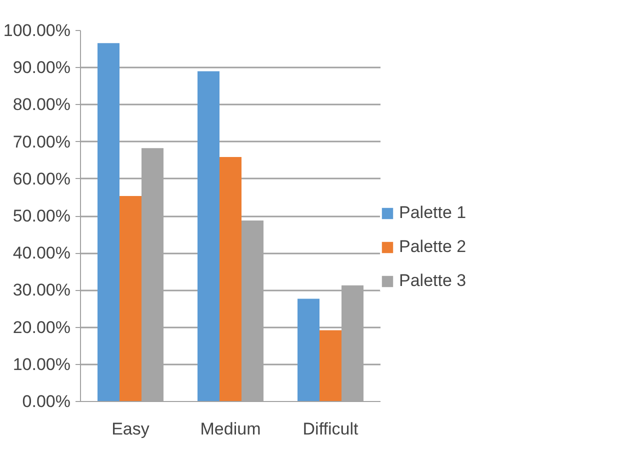 The width and height of the screenshot is (628, 470). I want to click on y-tick-label: 100.00%, so click(37, 30).